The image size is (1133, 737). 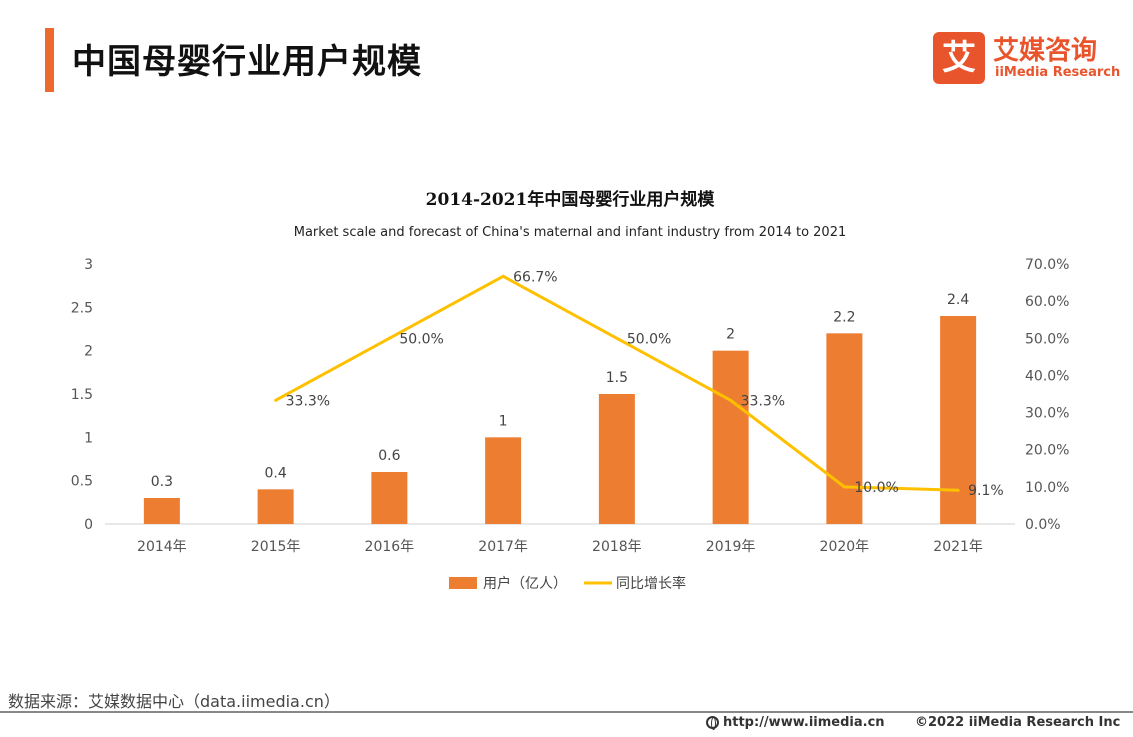 I want to click on x-tick-label: 2015年, so click(x=276, y=547).